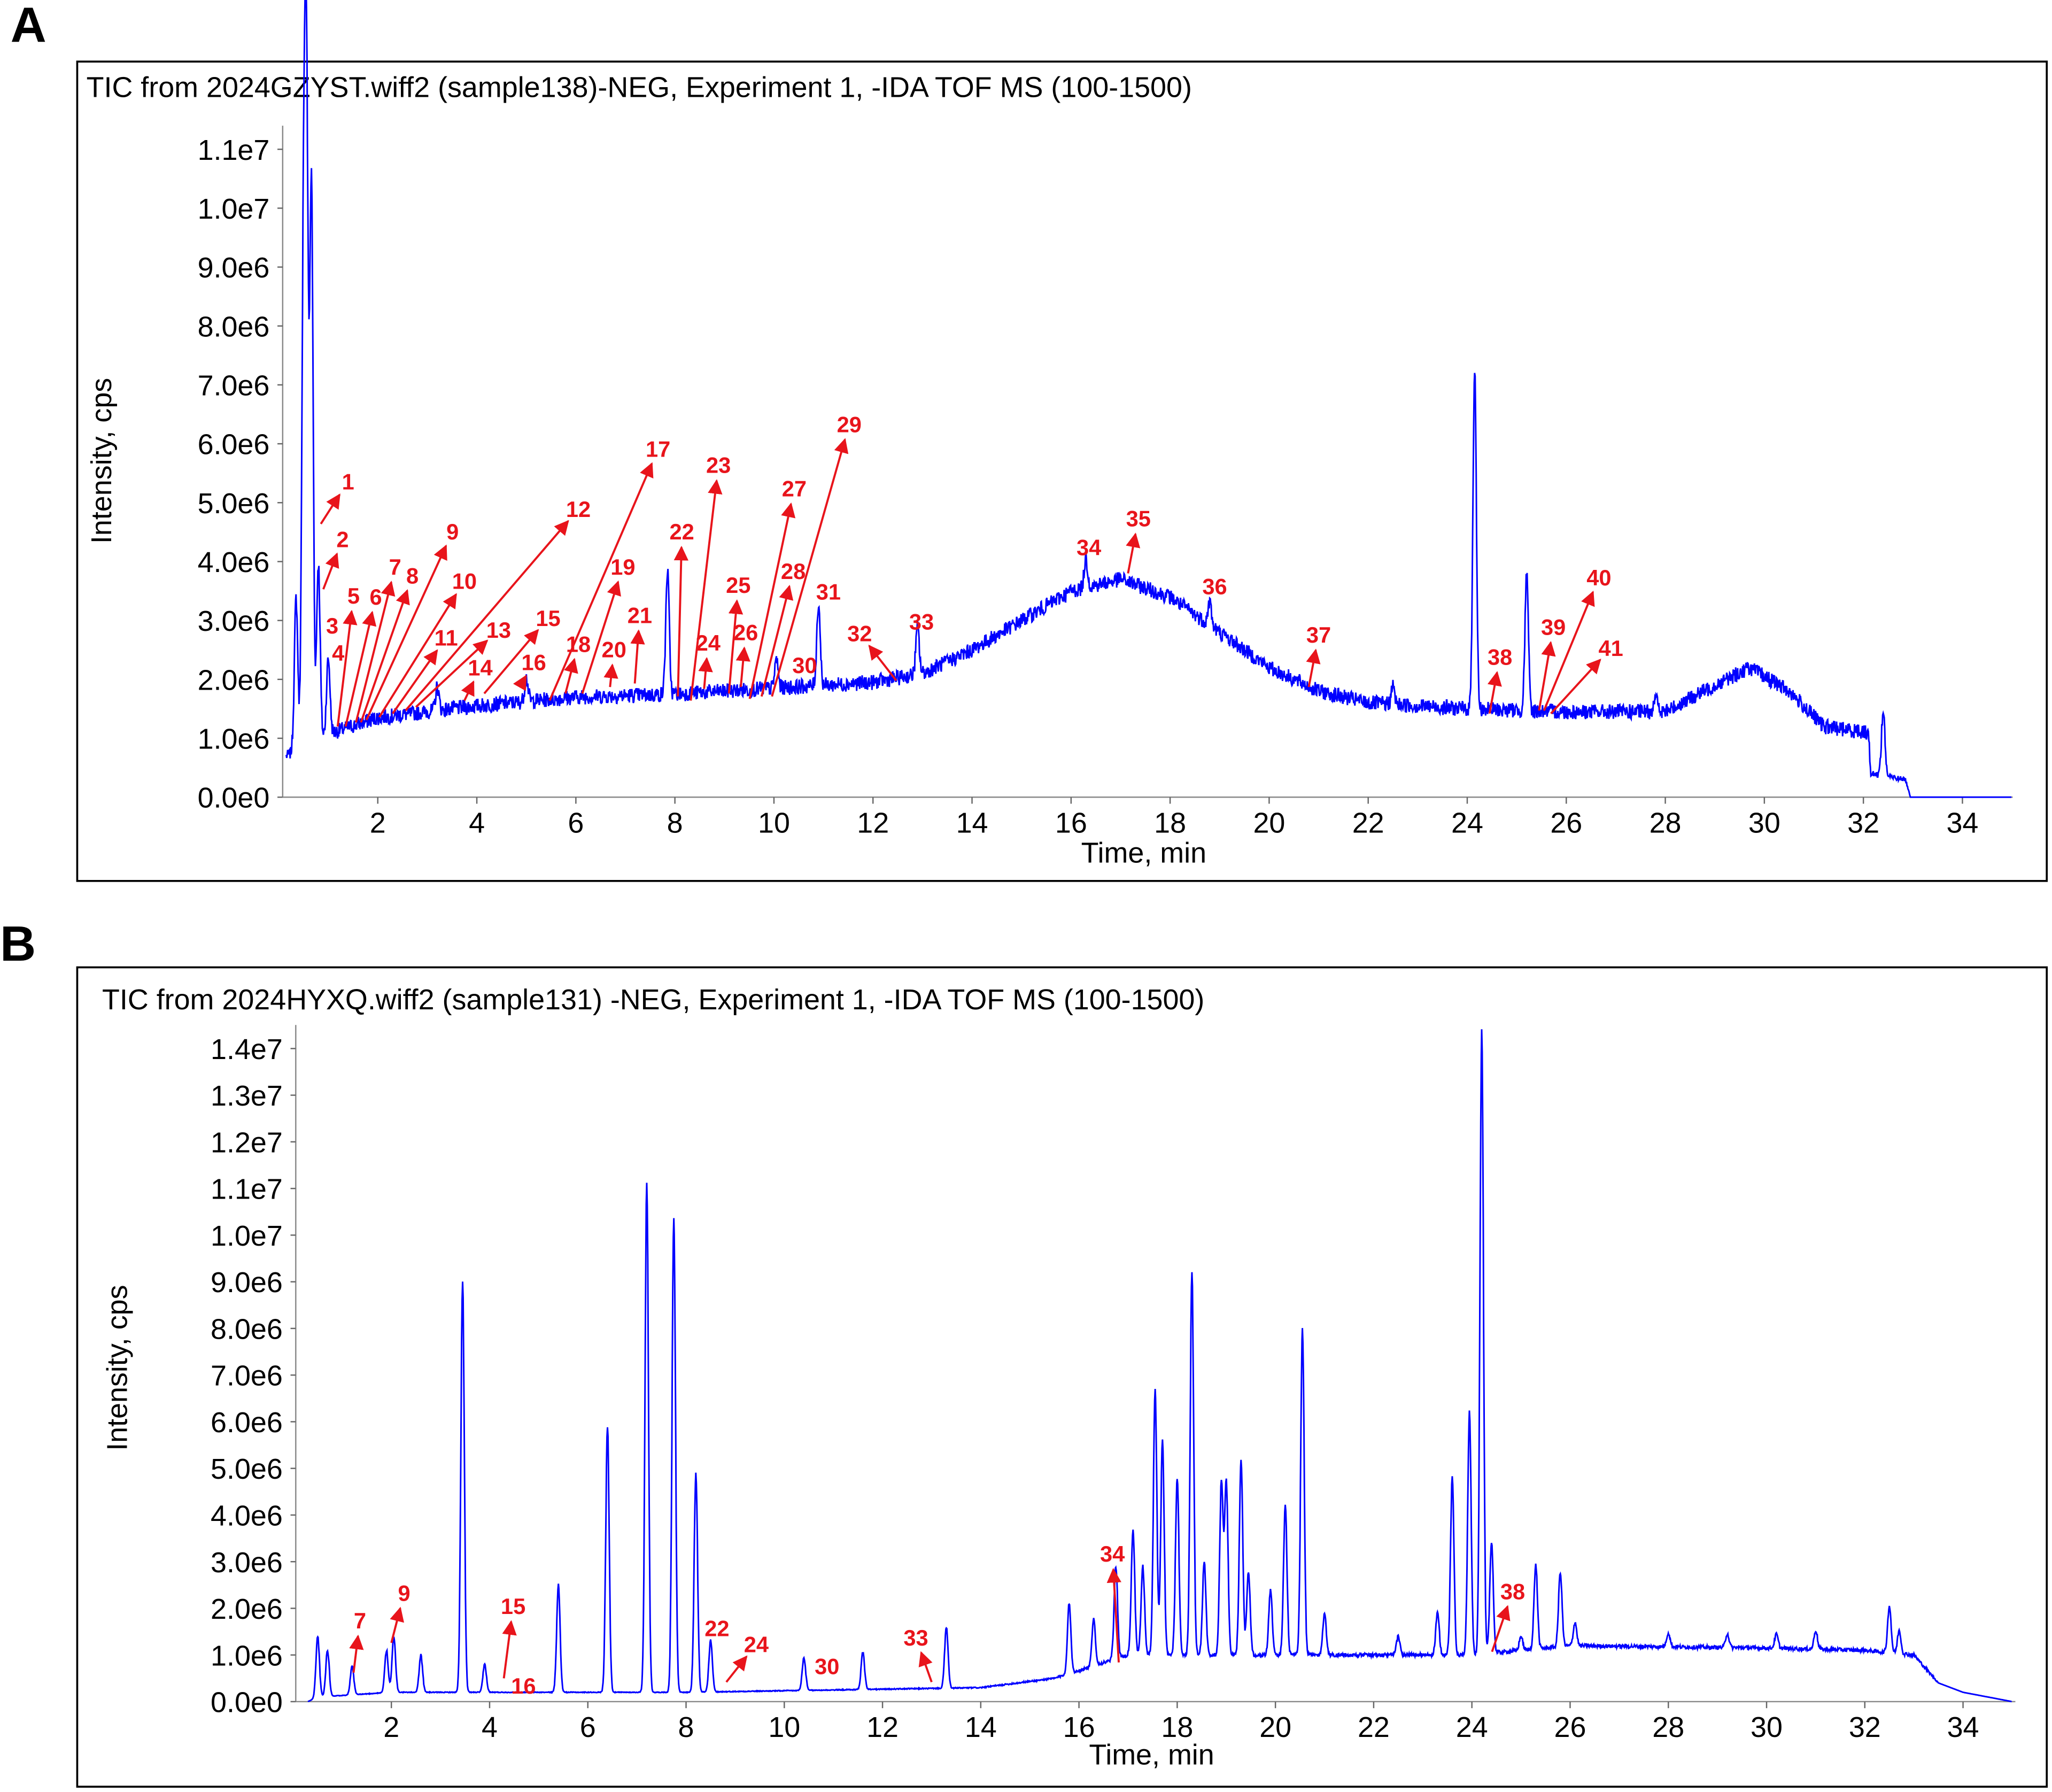  Describe the element at coordinates (622, 567) in the screenshot. I see `peak-label-19: 19` at that location.